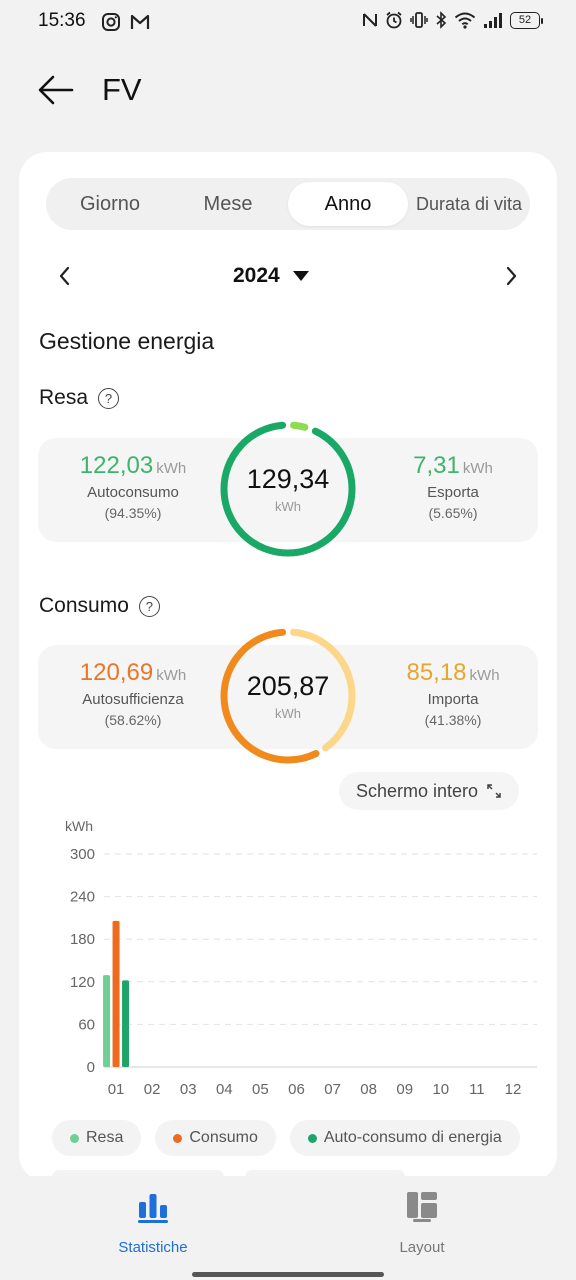 The width and height of the screenshot is (576, 1280). I want to click on consumo-total-unit: kWh, so click(288, 713).